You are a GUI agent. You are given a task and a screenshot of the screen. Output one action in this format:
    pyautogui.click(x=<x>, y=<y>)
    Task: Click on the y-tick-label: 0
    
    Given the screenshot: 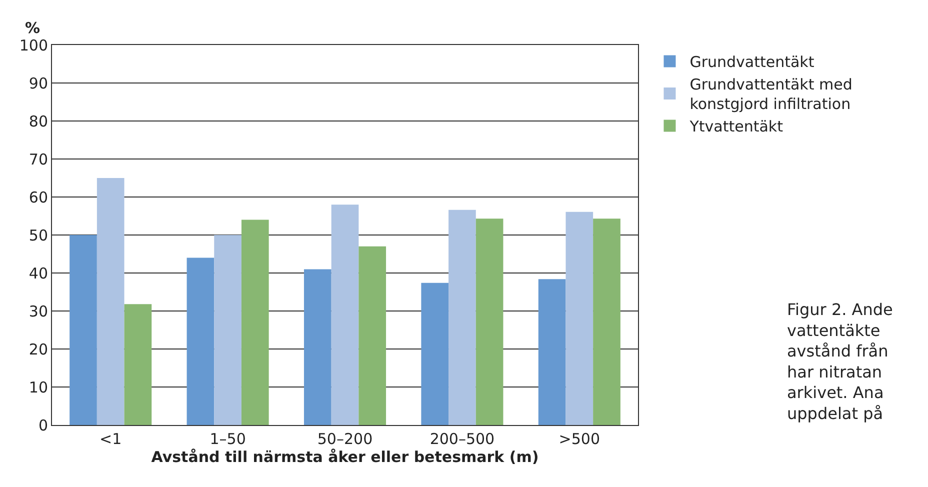 What is the action you would take?
    pyautogui.click(x=43, y=425)
    